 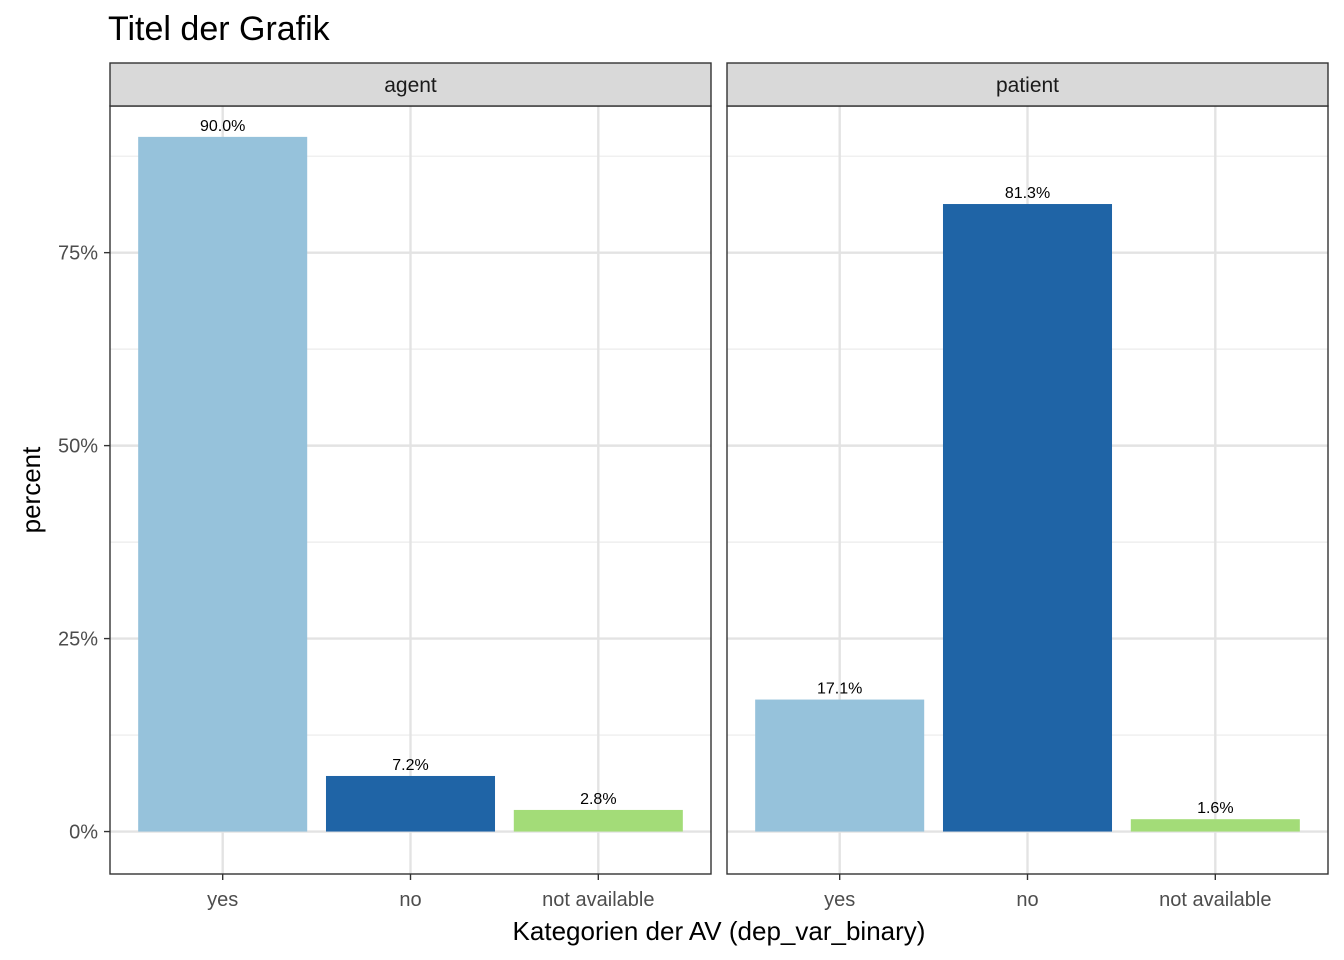 What do you see at coordinates (223, 484) in the screenshot?
I see `bar-agent-yes` at bounding box center [223, 484].